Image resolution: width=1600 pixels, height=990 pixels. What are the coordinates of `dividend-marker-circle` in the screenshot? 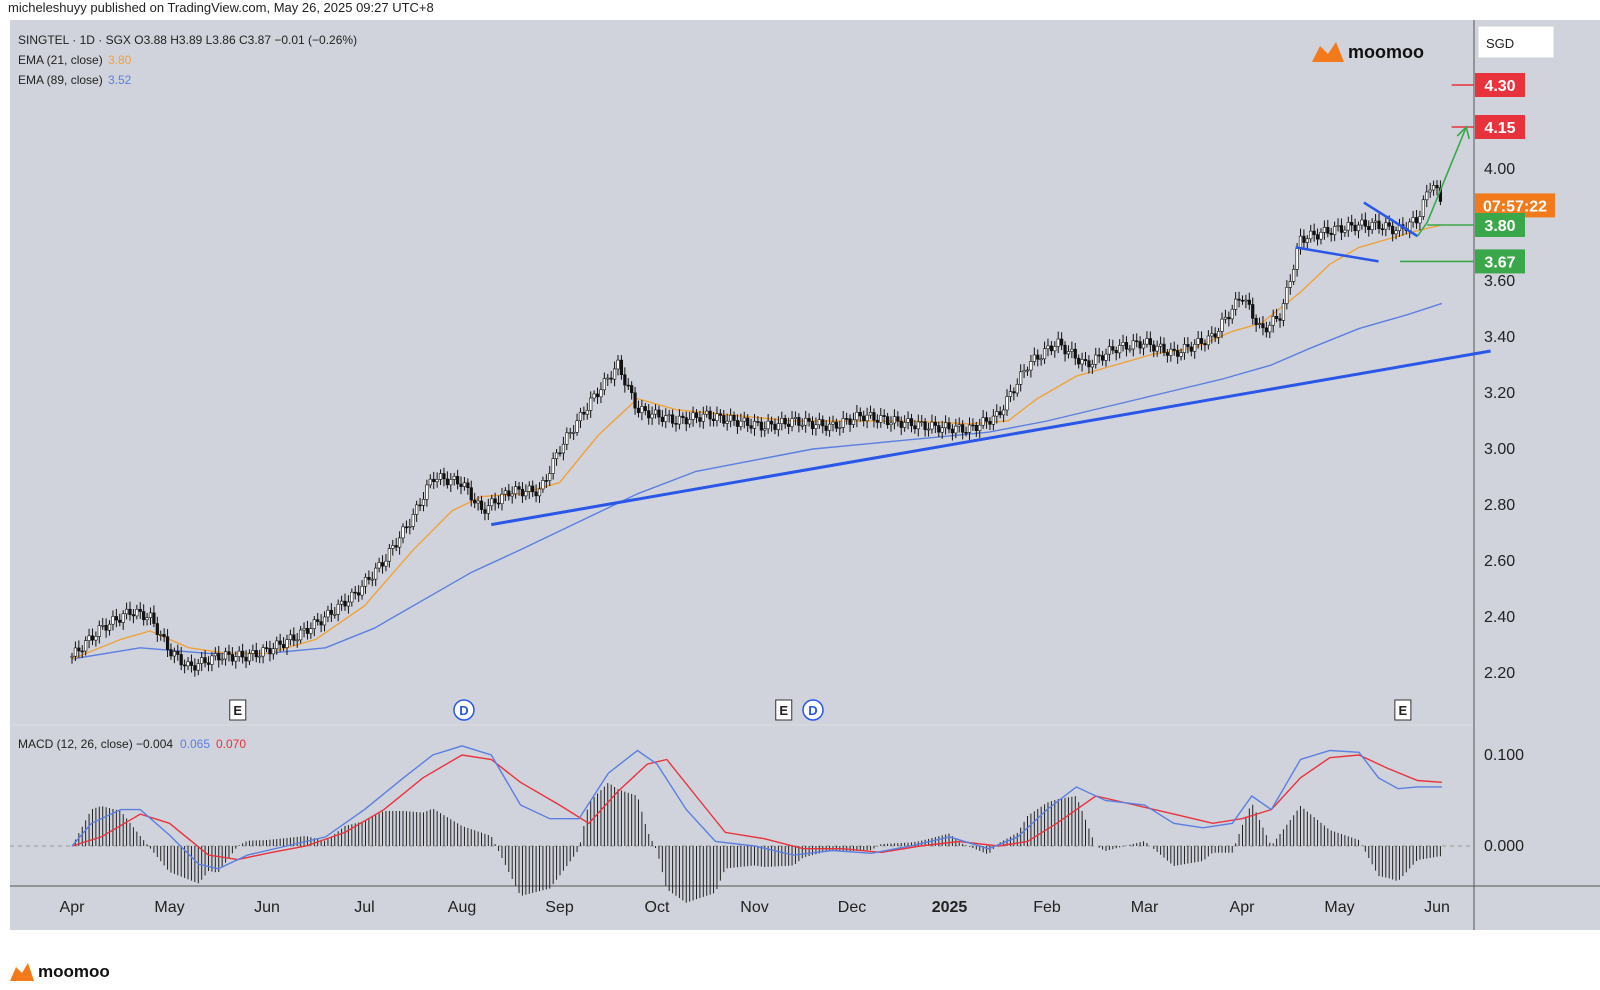 It's located at (464, 710).